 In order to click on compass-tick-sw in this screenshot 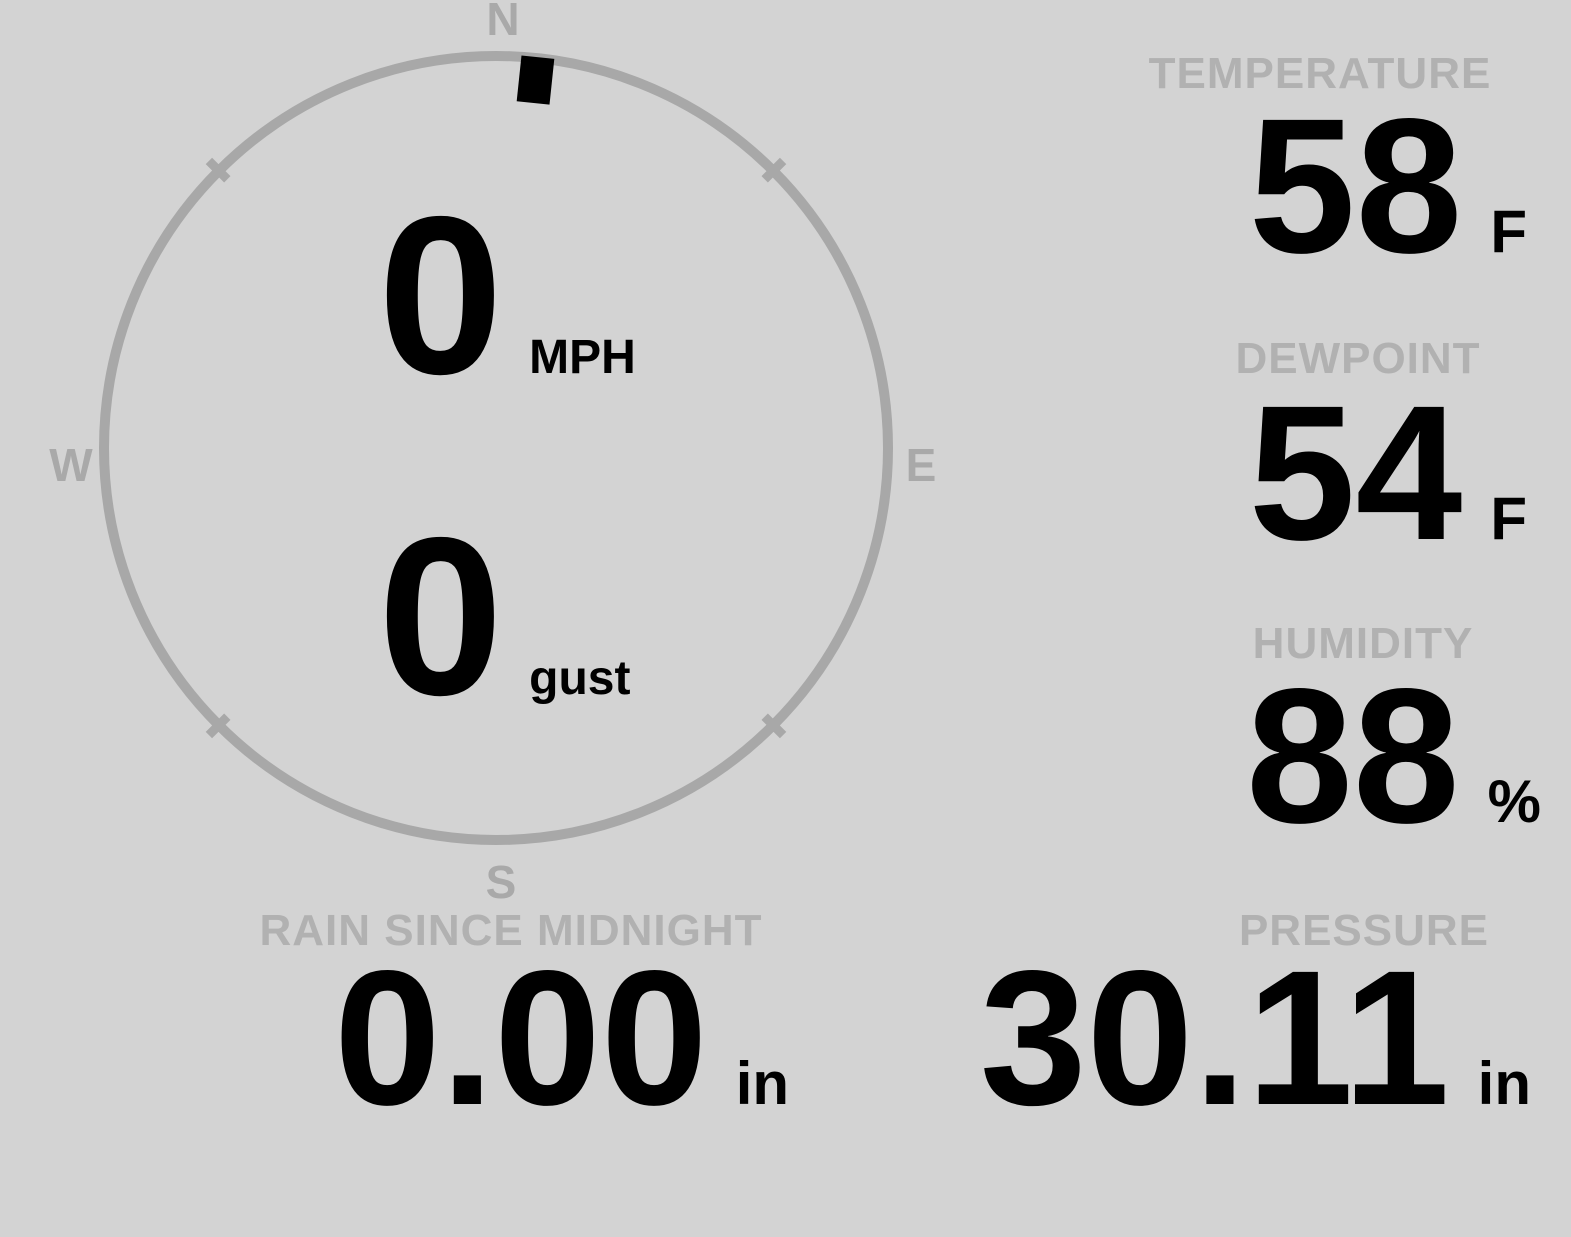, I will do `click(218, 726)`.